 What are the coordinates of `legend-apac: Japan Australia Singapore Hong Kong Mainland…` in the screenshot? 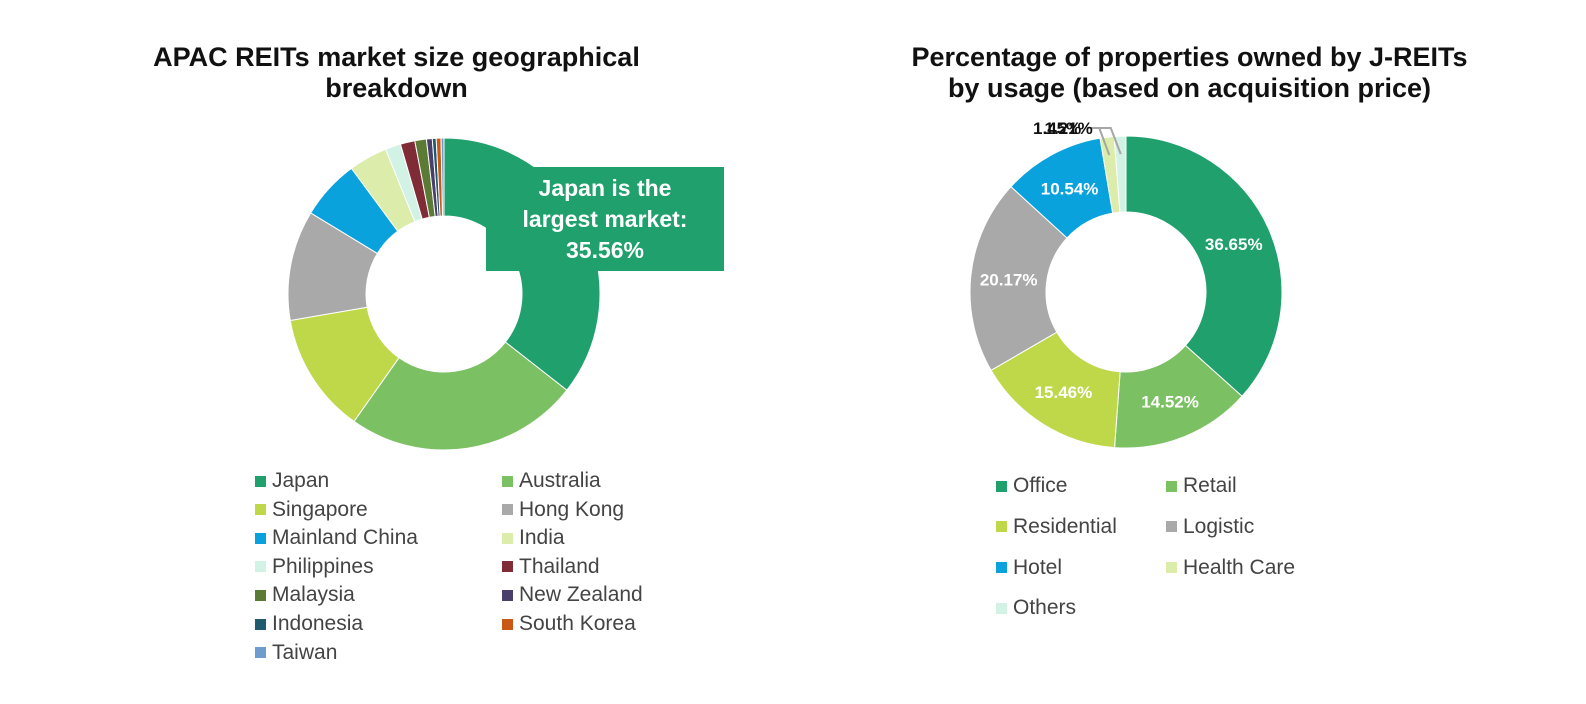 It's located at (449, 567).